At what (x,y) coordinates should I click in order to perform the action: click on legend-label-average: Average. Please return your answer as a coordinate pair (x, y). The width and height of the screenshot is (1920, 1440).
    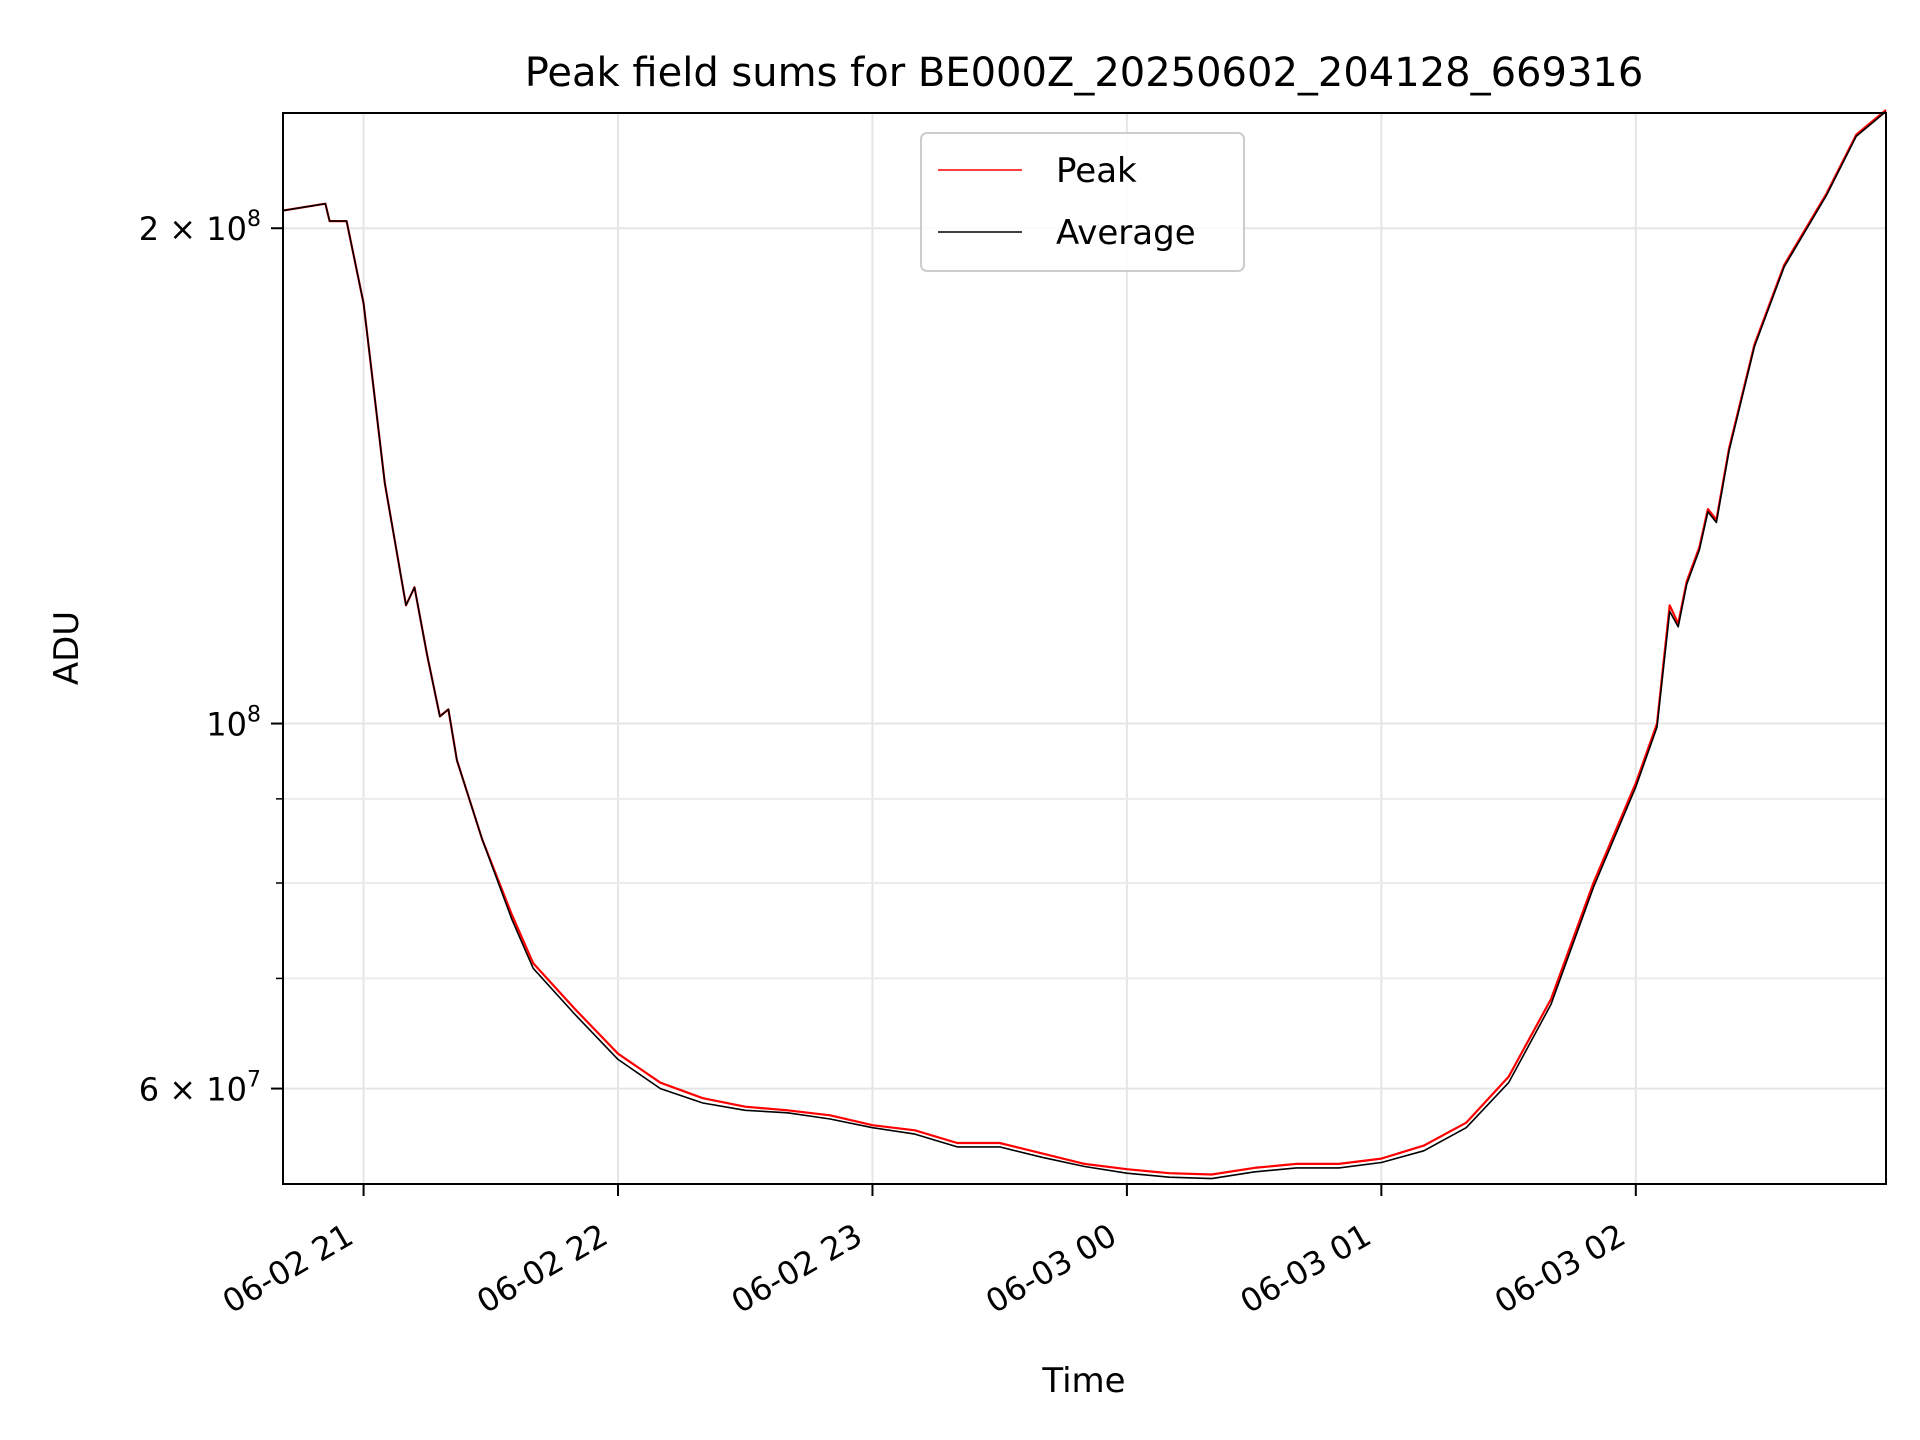
    Looking at the image, I should click on (1126, 233).